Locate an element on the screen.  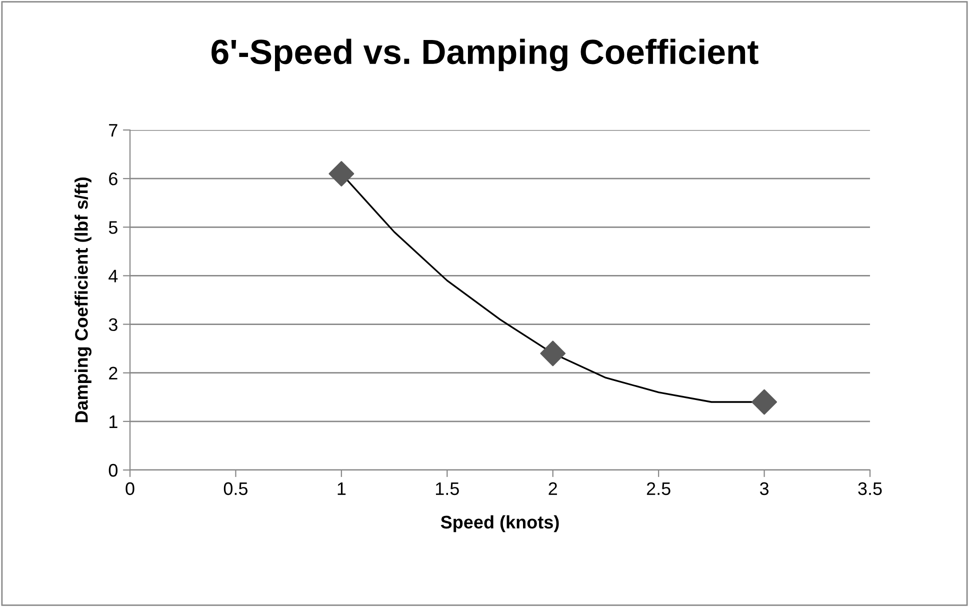
y-tick-label: 4 is located at coordinates (113, 276).